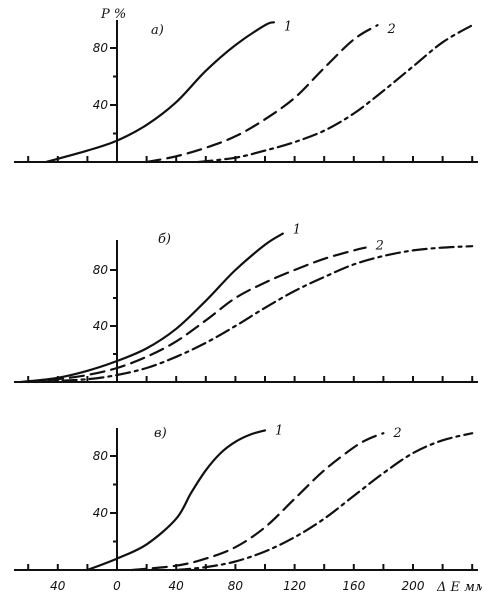 The width and height of the screenshot is (482, 595). What do you see at coordinates (294, 586) in the screenshot?
I see `x-tick-label: 120` at bounding box center [294, 586].